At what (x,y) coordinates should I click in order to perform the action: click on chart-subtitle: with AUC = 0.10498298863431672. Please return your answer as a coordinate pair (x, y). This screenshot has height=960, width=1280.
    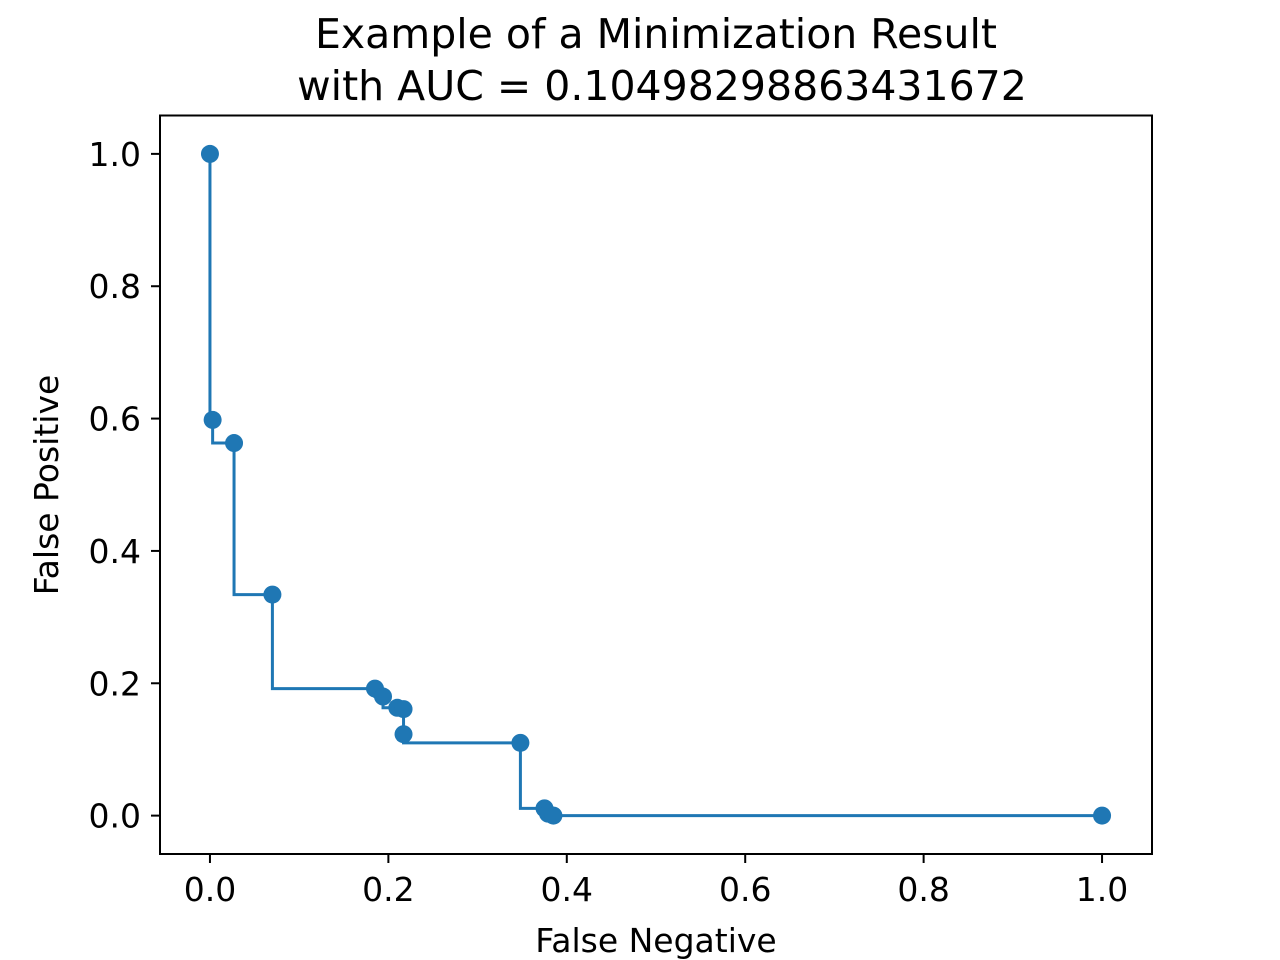
    Looking at the image, I should click on (662, 86).